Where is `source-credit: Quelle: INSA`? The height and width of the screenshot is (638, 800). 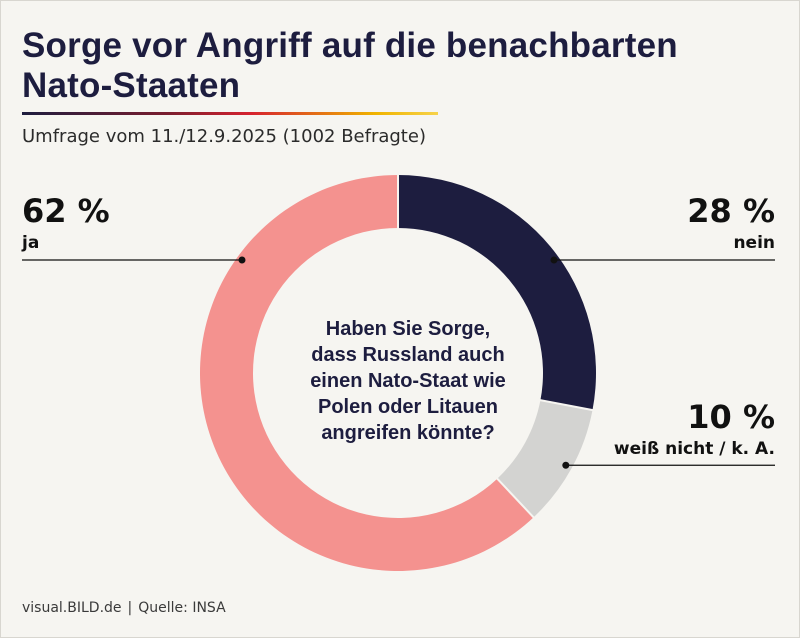 source-credit: Quelle: INSA is located at coordinates (182, 608).